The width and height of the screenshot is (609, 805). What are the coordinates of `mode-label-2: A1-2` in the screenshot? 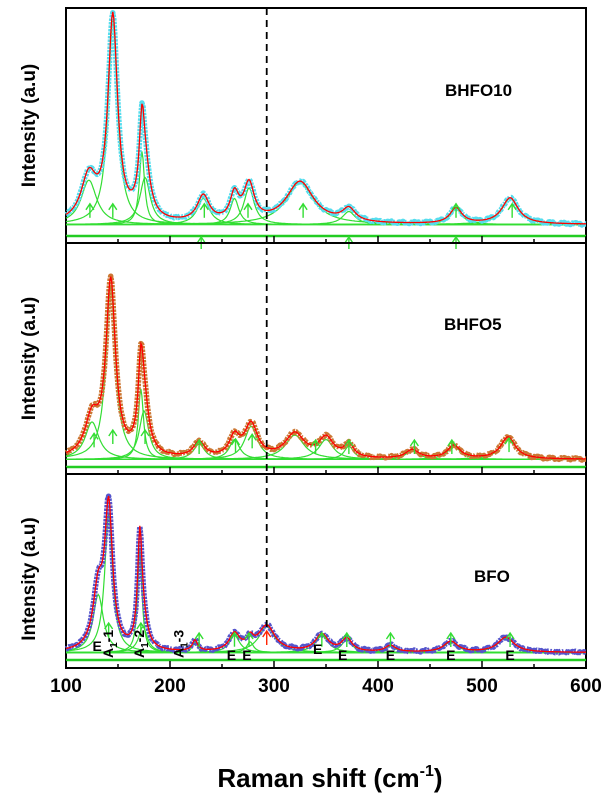 It's located at (141, 644).